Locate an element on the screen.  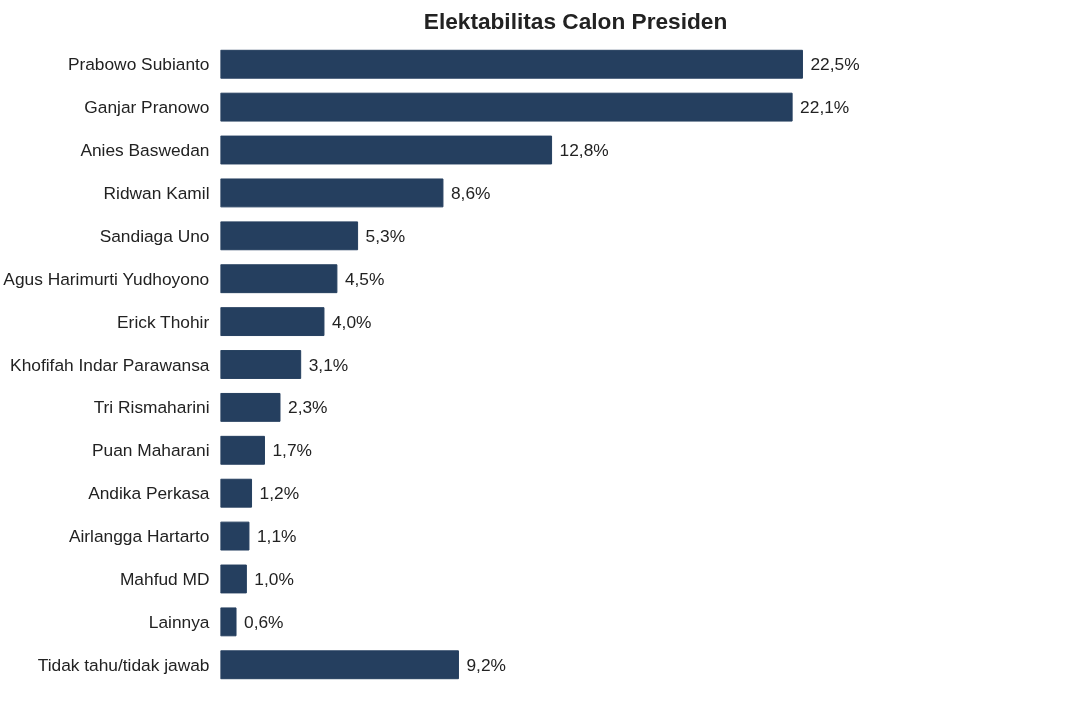
y-tick-label: Sandiaga Uno is located at coordinates (154, 235).